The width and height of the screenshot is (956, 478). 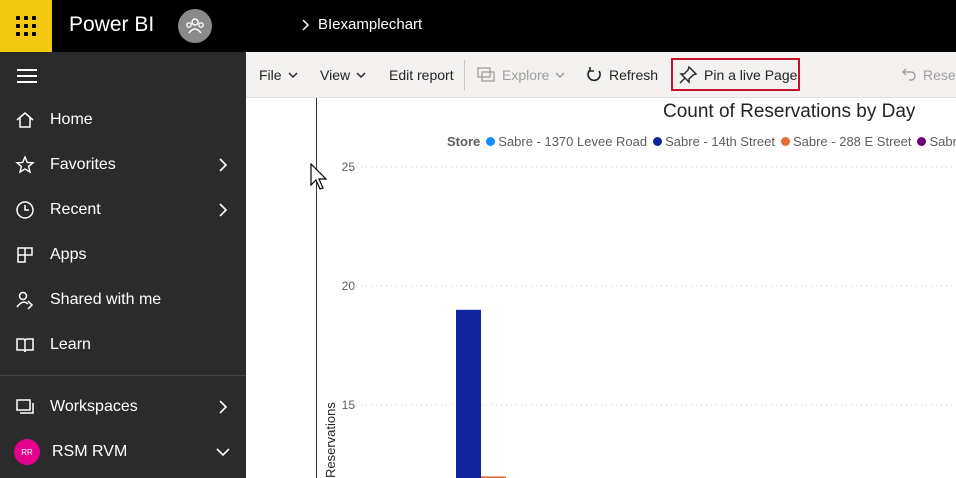 I want to click on file-menu: File, so click(x=278, y=75).